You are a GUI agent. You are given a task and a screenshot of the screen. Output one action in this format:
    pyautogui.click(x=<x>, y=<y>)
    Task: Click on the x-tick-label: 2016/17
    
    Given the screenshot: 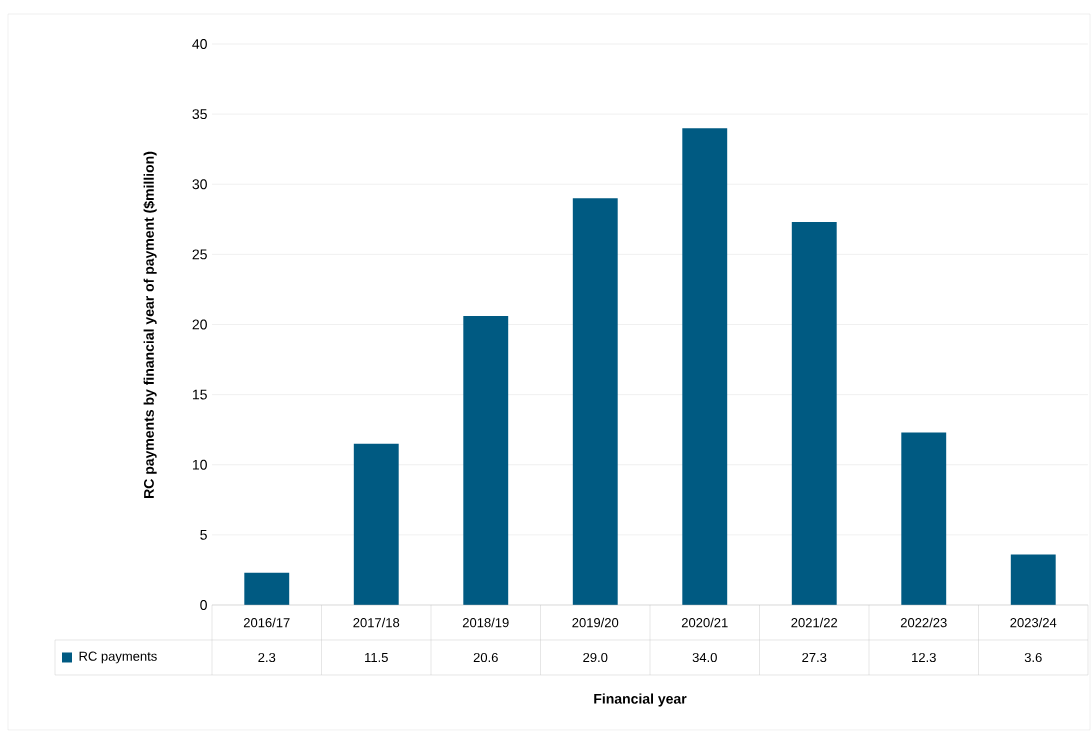 What is the action you would take?
    pyautogui.click(x=266, y=622)
    